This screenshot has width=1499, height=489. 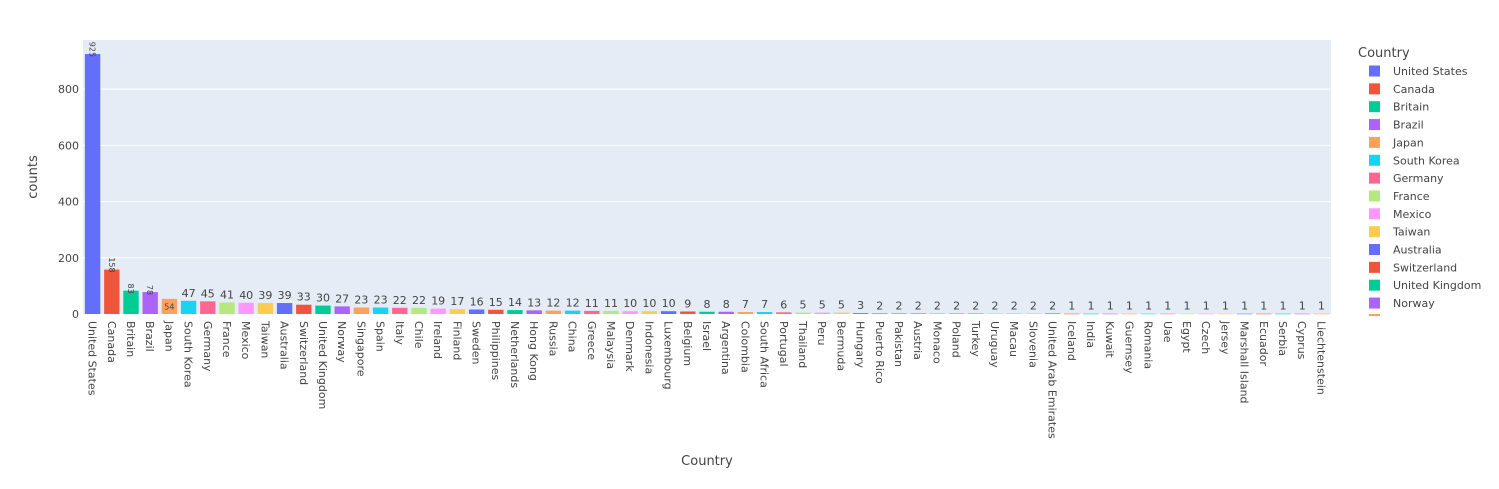 I want to click on bar-value-label: 2, so click(x=1052, y=305).